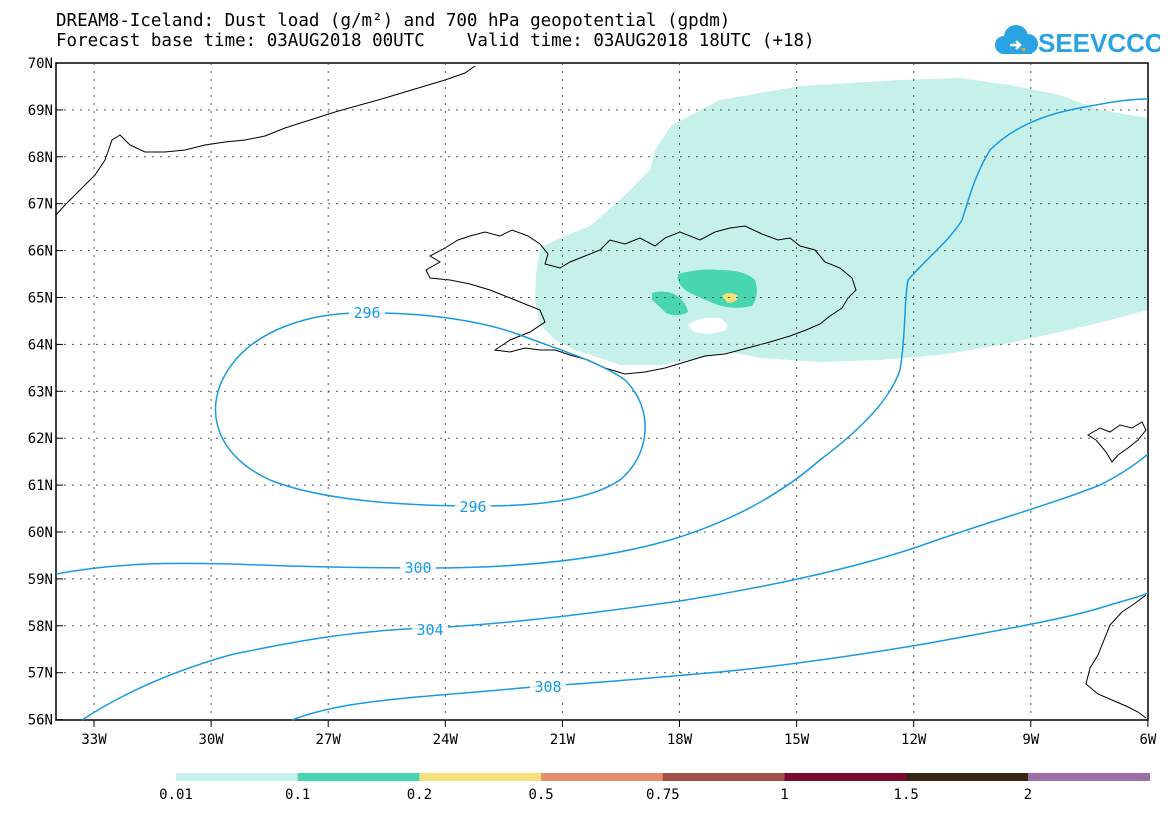 This screenshot has width=1175, height=815. I want to click on contour-label: 304, so click(429, 630).